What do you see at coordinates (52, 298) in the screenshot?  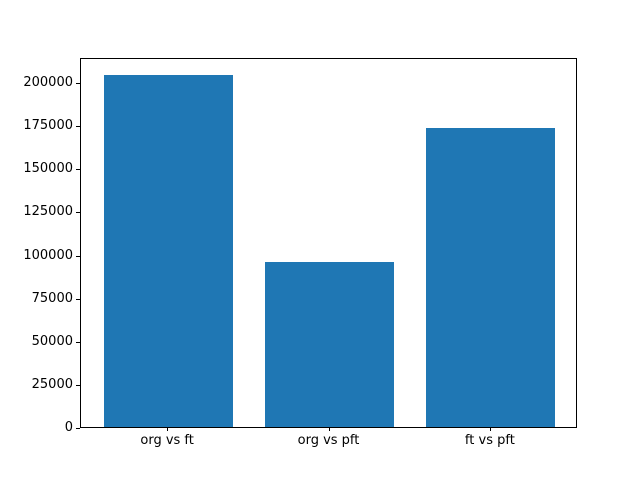 I see `y-tick-label: 75000` at bounding box center [52, 298].